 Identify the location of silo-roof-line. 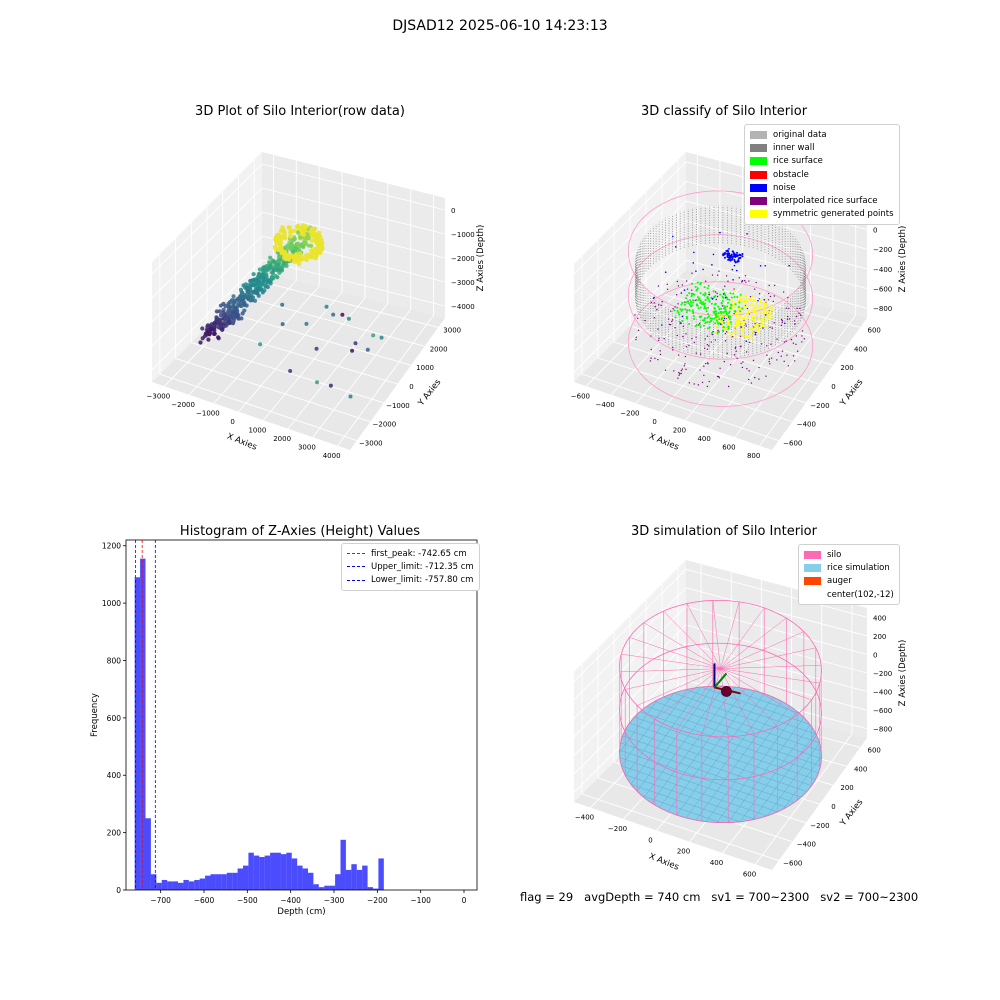
(673, 679).